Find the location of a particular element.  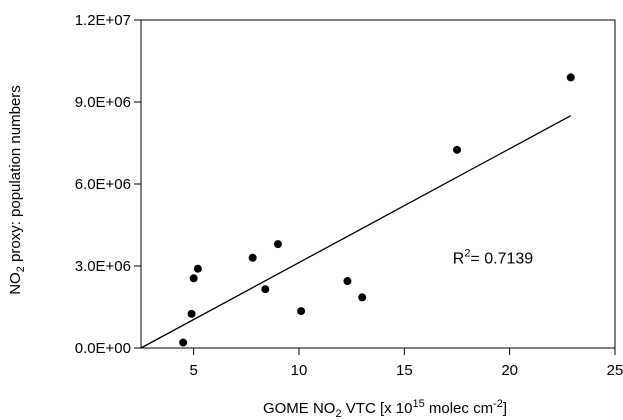

annotation-value: = 0.7139 is located at coordinates (501, 258).